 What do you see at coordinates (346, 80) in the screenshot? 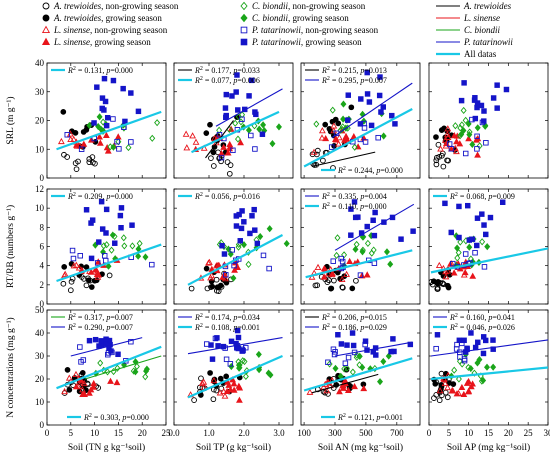
I see `stat-annotation: R2 = 0.295, p=0.007` at bounding box center [346, 80].